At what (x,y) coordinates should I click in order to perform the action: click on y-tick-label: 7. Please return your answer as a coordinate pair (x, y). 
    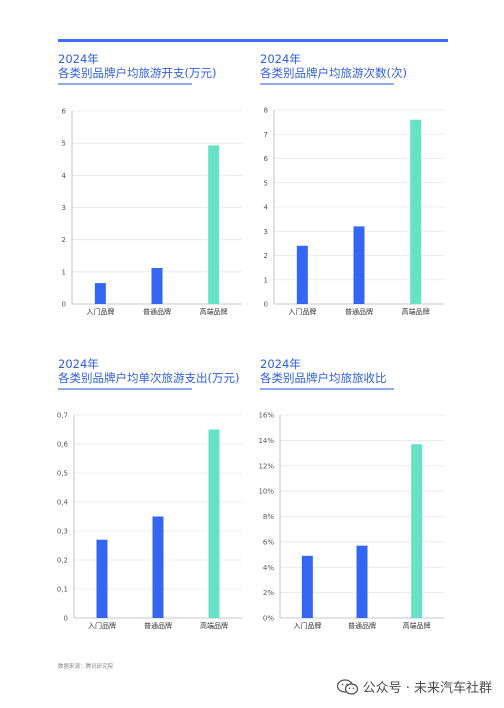
    Looking at the image, I should click on (266, 135).